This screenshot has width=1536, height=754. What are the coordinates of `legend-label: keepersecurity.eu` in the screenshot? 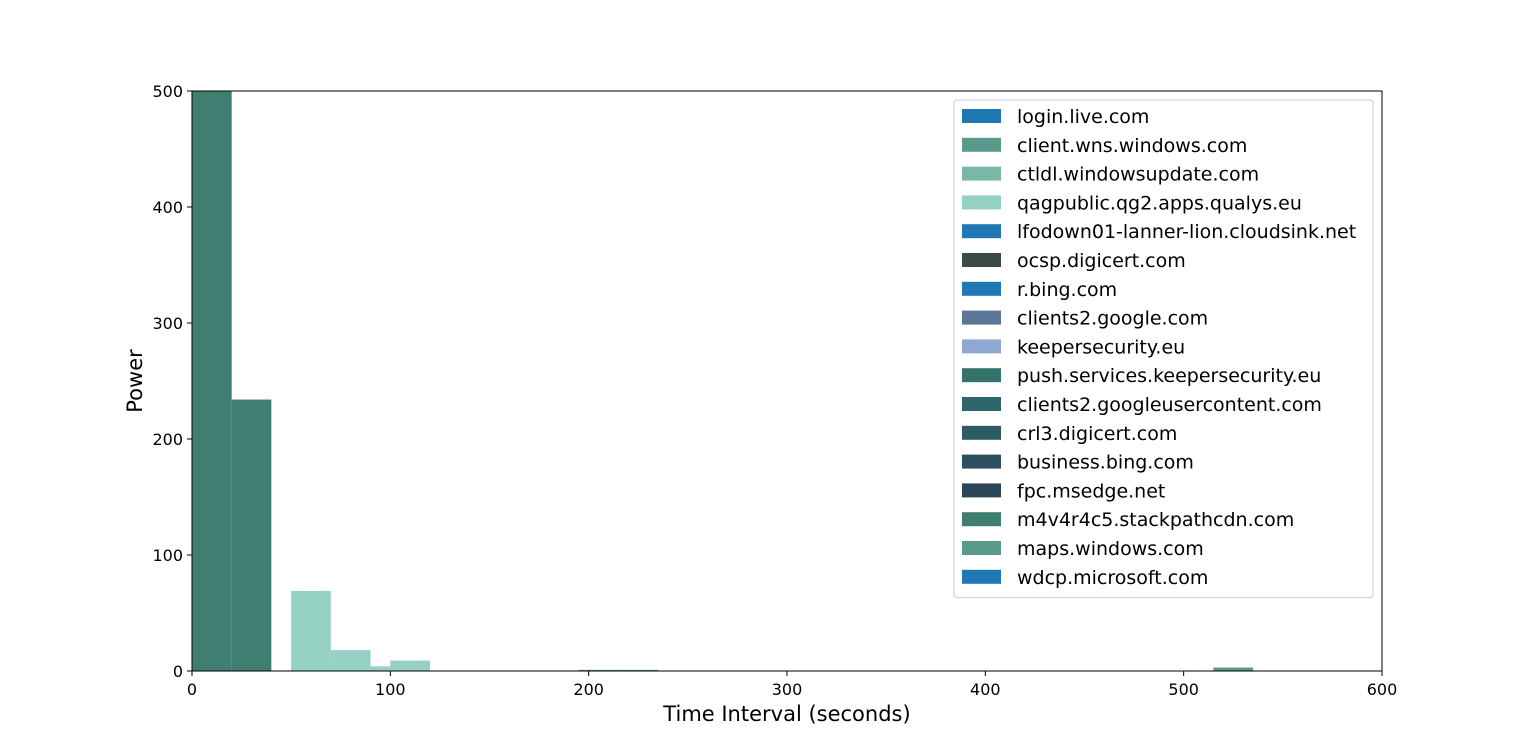 It's located at (1101, 347).